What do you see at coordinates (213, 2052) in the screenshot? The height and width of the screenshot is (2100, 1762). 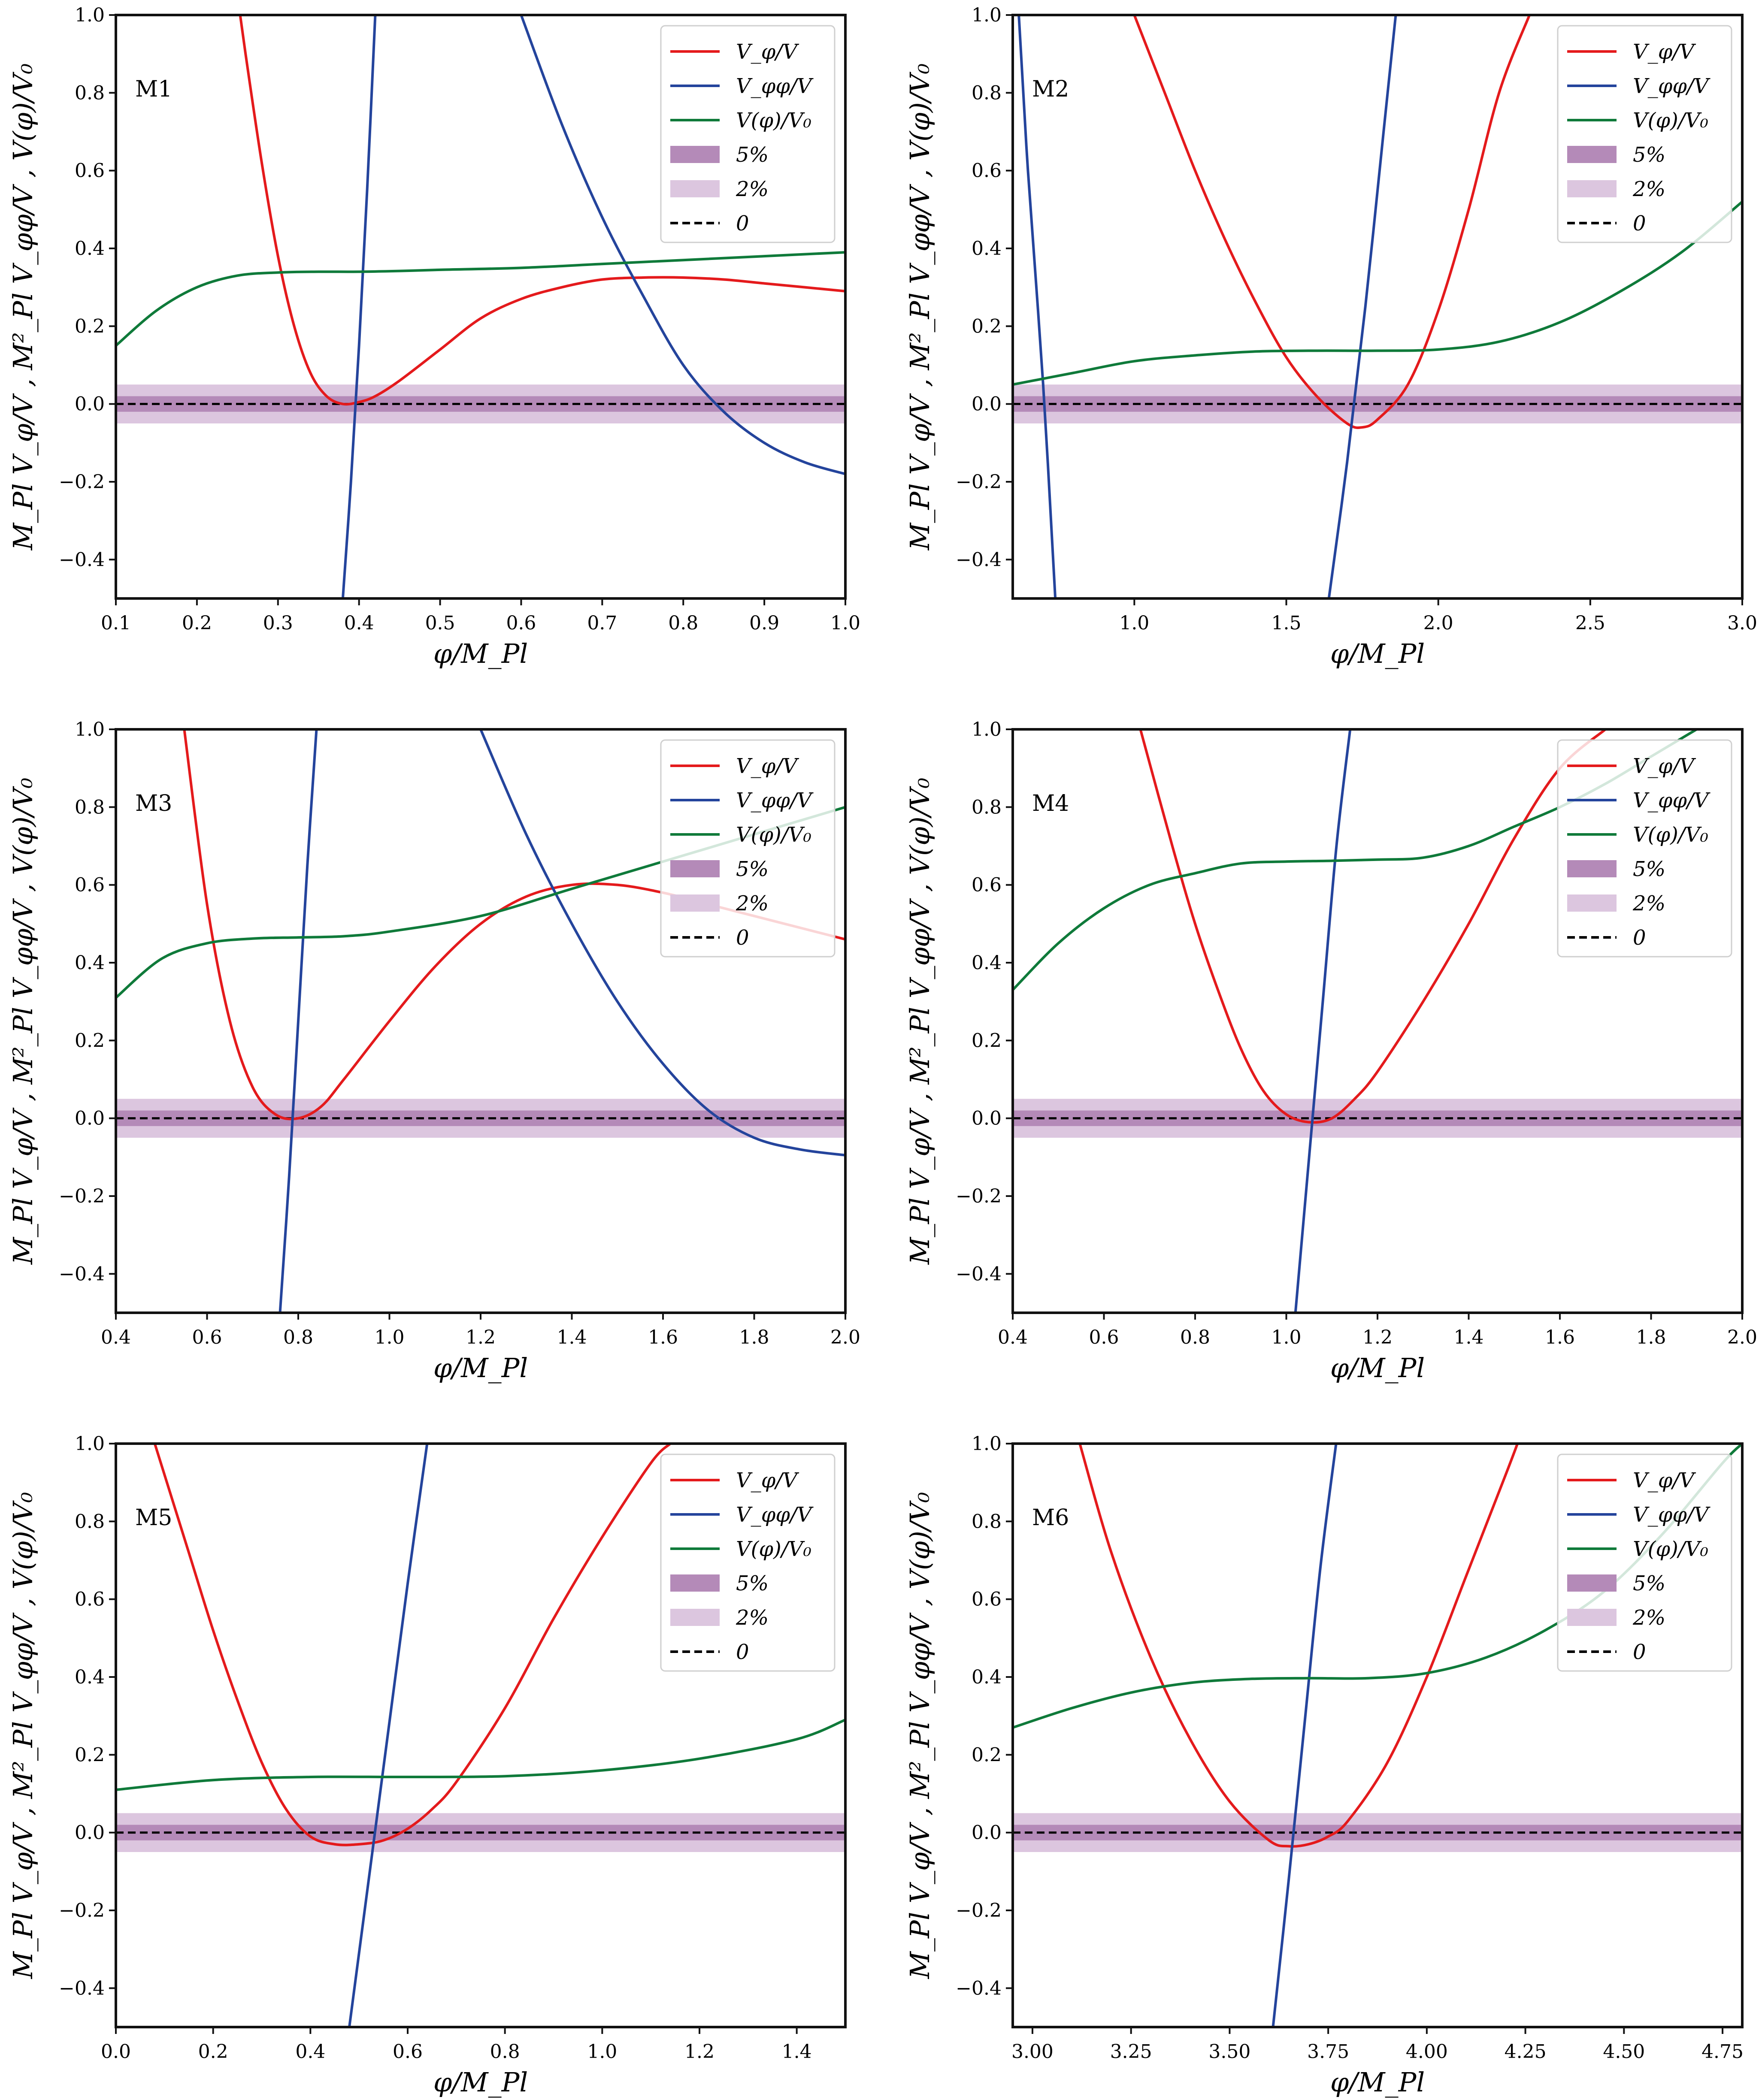 I see `x-tick-label: 0.2` at bounding box center [213, 2052].